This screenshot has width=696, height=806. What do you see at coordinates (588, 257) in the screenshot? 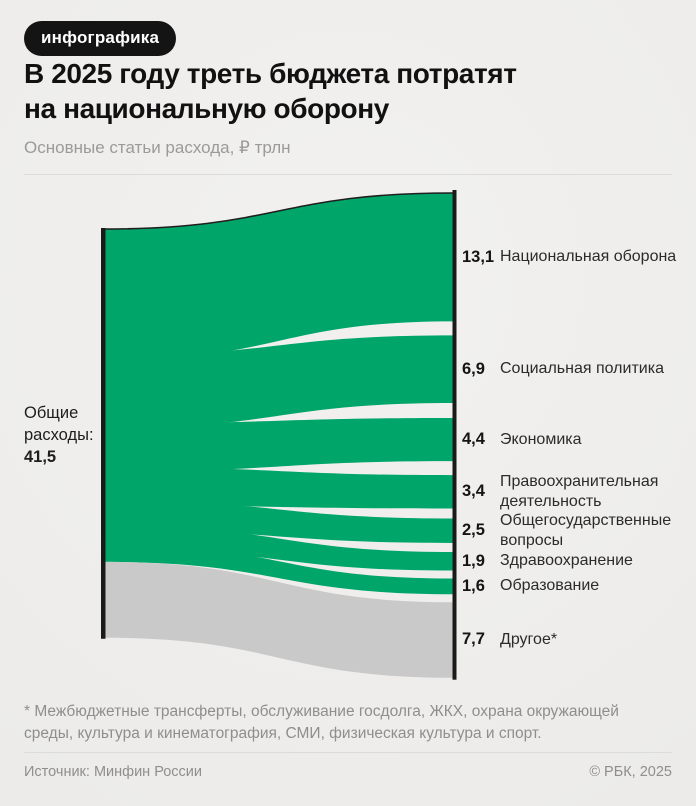
I see `flow-name: Национальная оборона` at bounding box center [588, 257].